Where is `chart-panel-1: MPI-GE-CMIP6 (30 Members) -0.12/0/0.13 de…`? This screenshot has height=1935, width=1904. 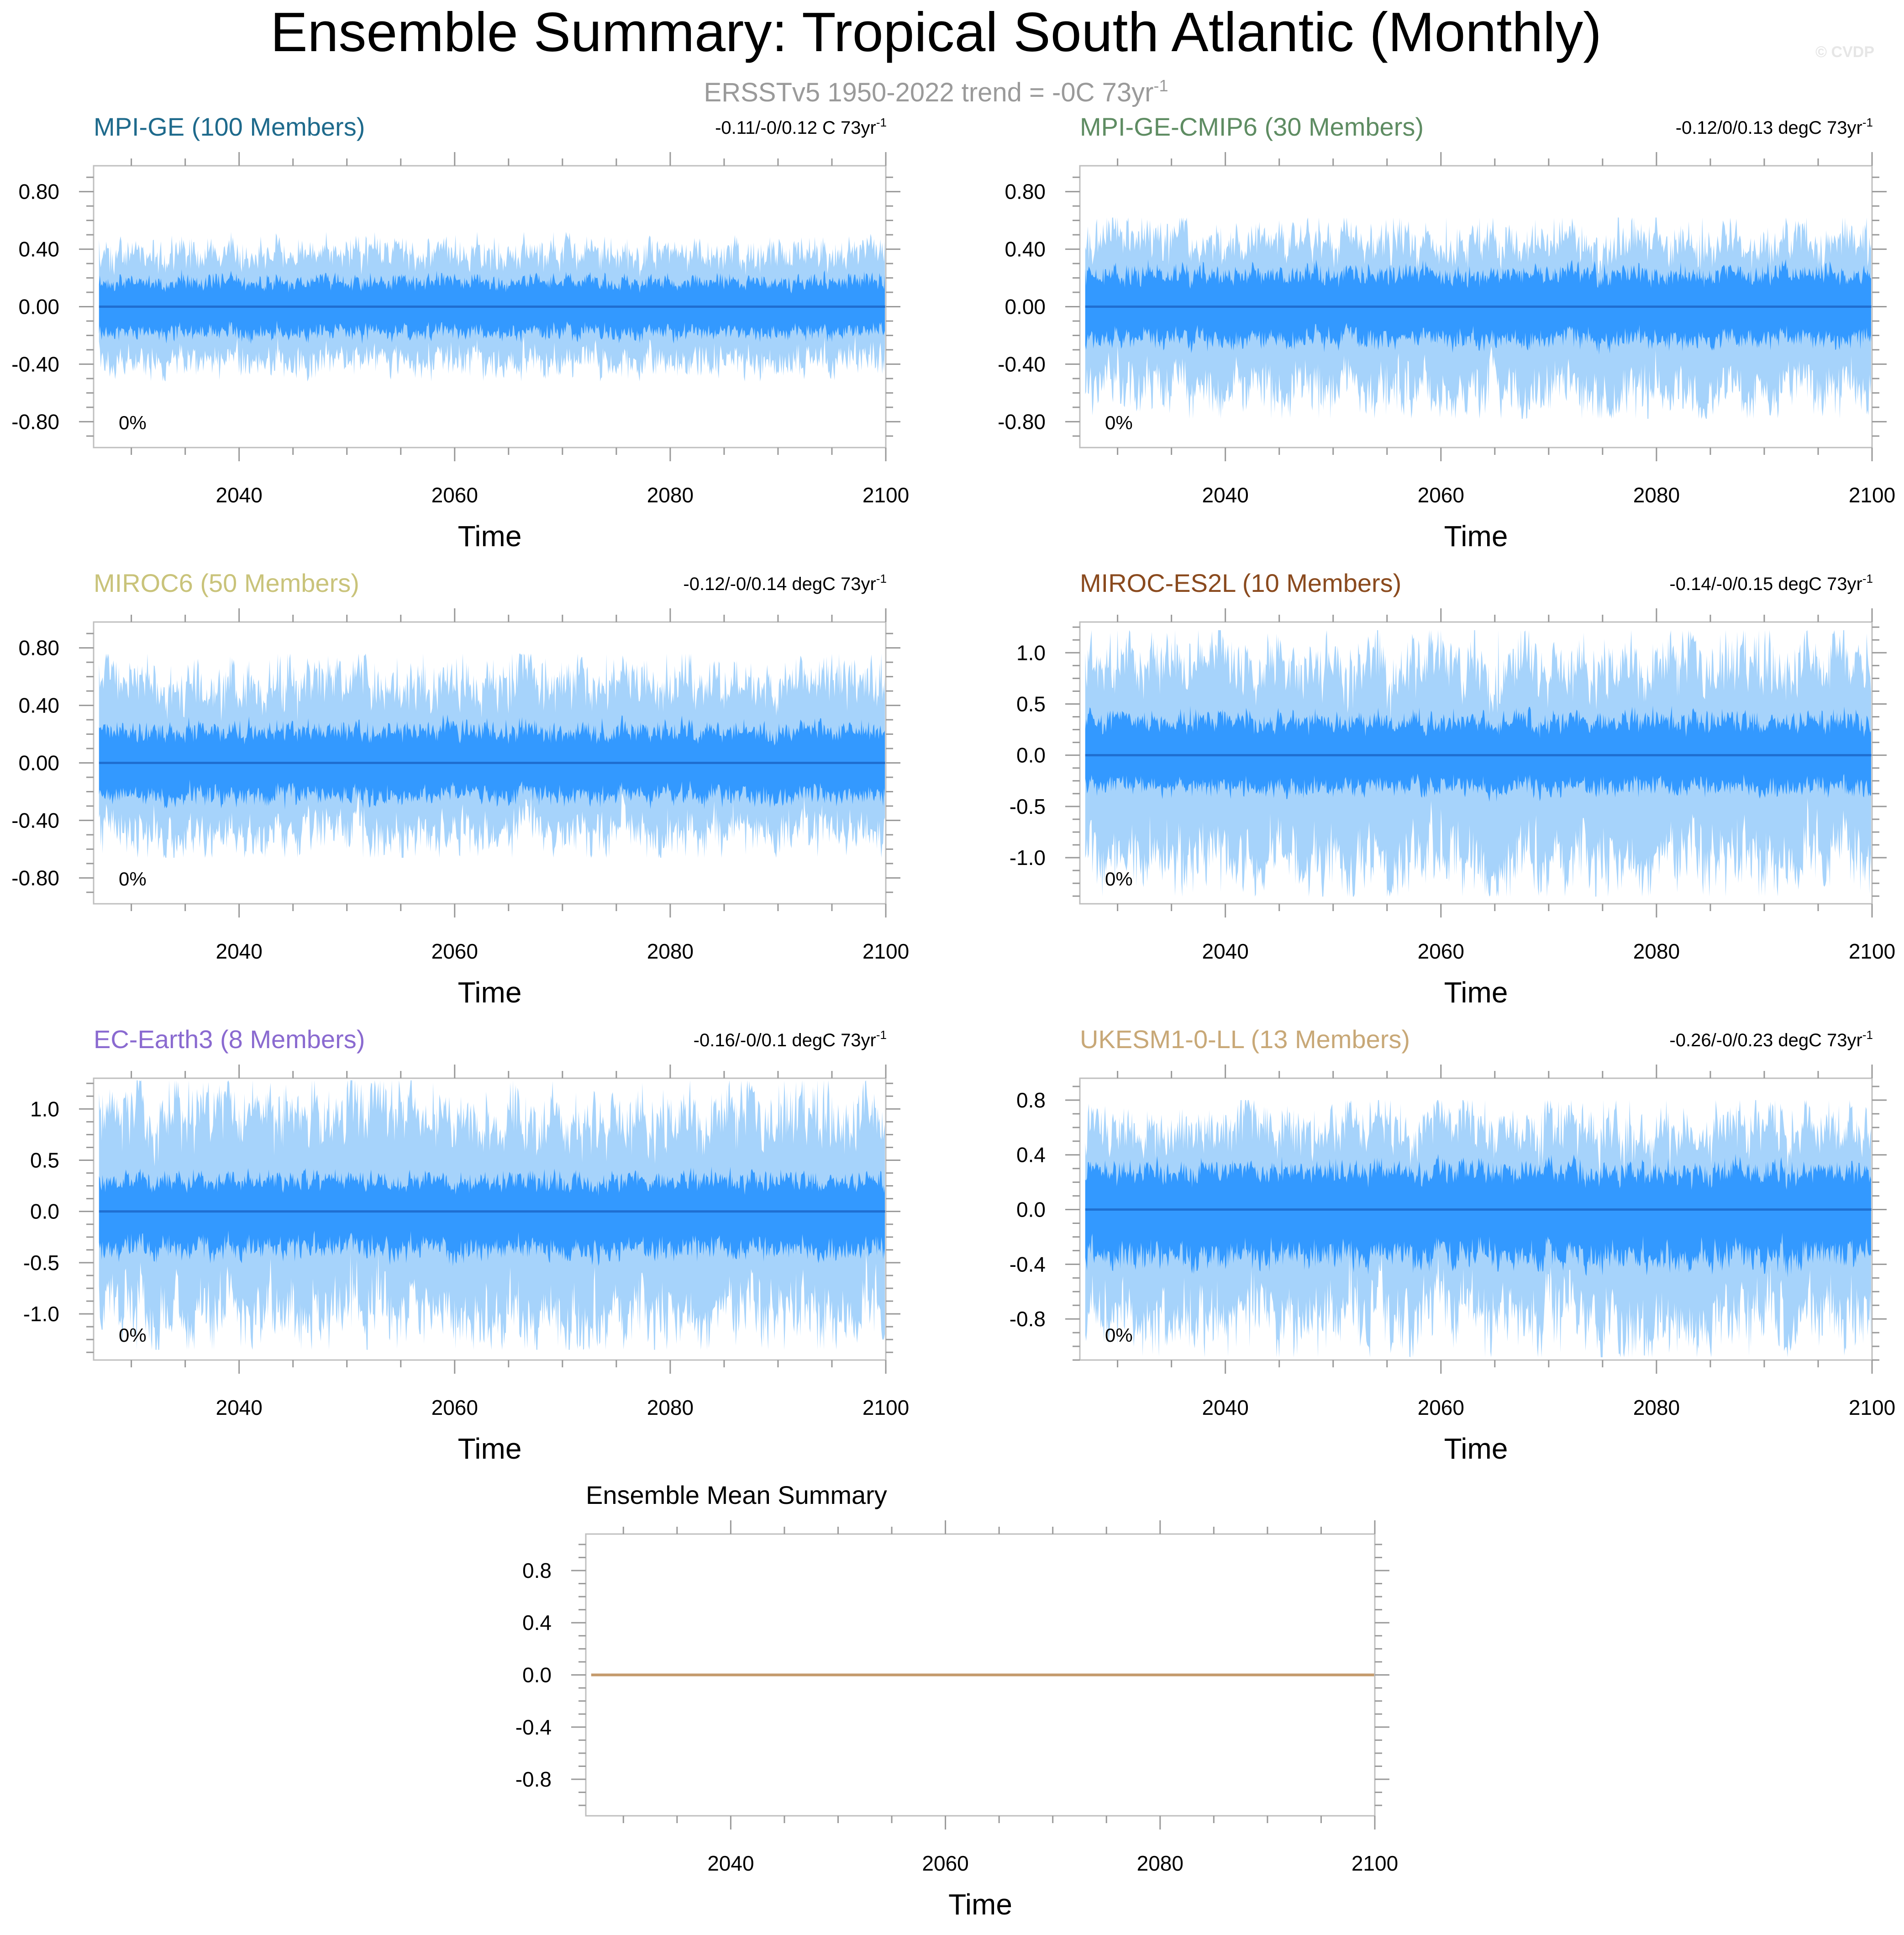 chart-panel-1: MPI-GE-CMIP6 (30 Members) -0.12/0/0.13 de… is located at coordinates (1447, 332).